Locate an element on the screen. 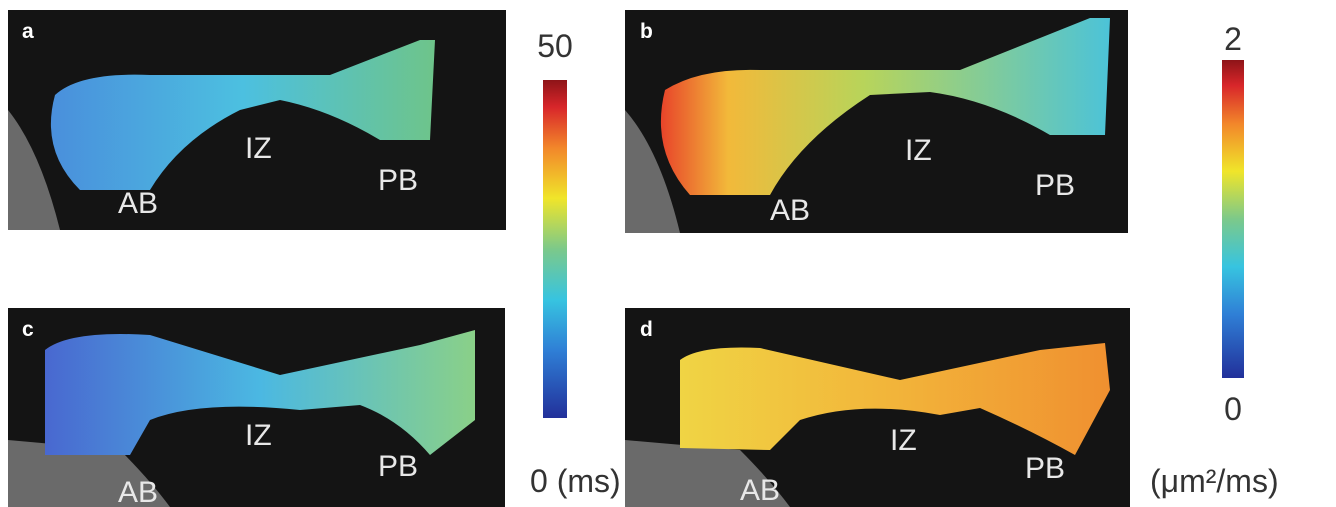  panel-d: d AB IZ PB is located at coordinates (877, 407).